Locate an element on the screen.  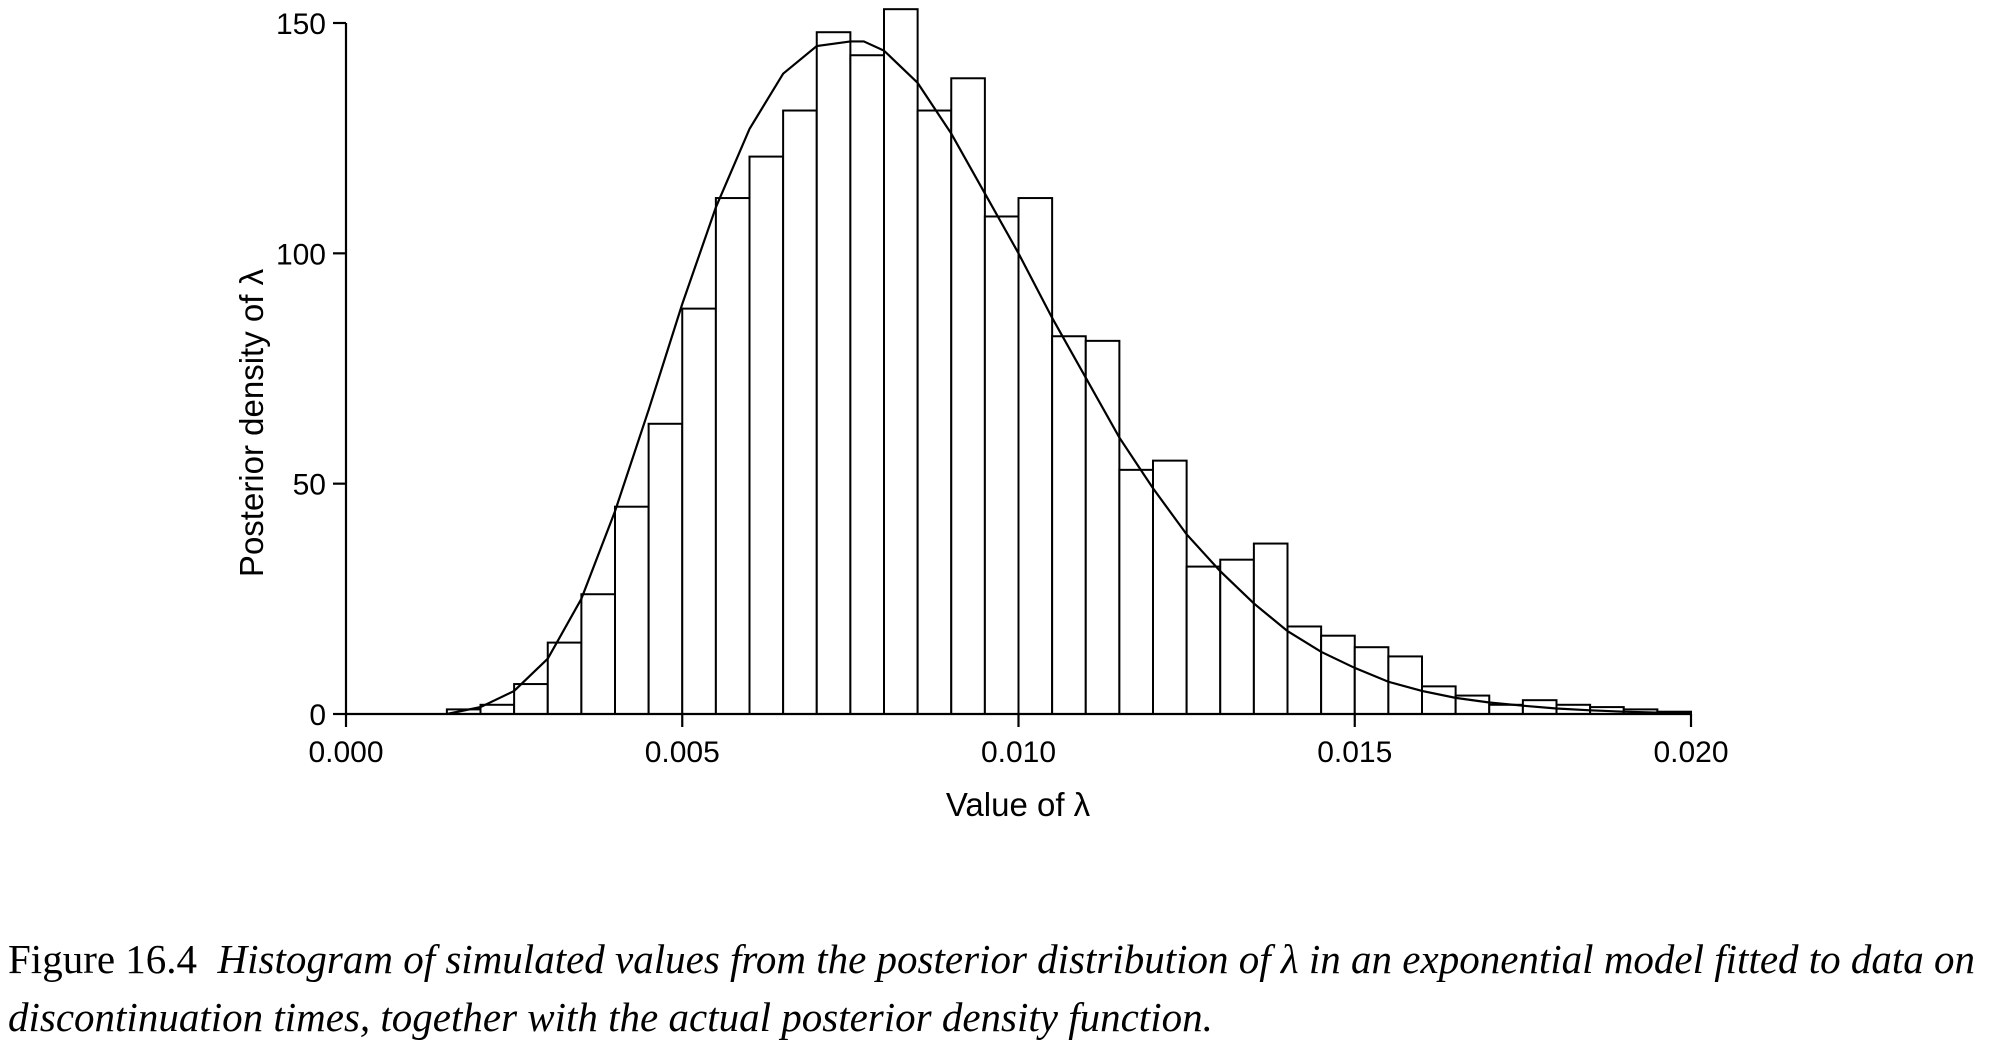
y-axis-ticks: 0 50 100 150 is located at coordinates (311, 370).